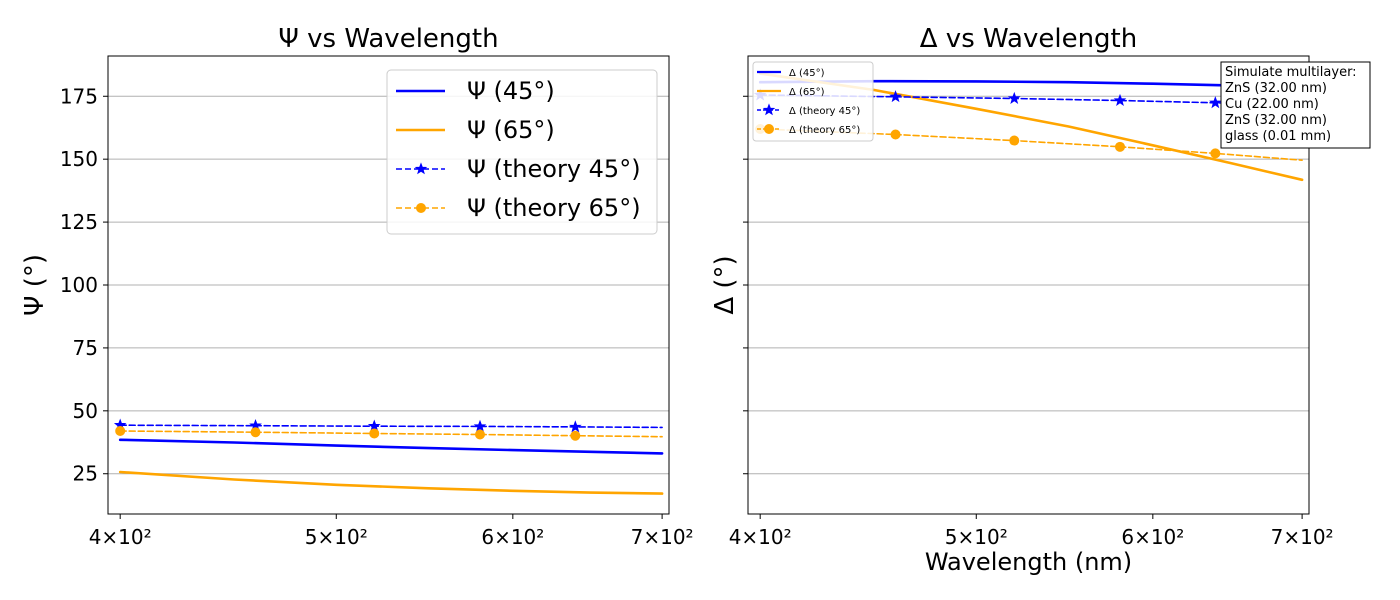 The height and width of the screenshot is (600, 1400). Describe the element at coordinates (1028, 39) in the screenshot. I see `chart-title: Δ vs Wavelength` at that location.